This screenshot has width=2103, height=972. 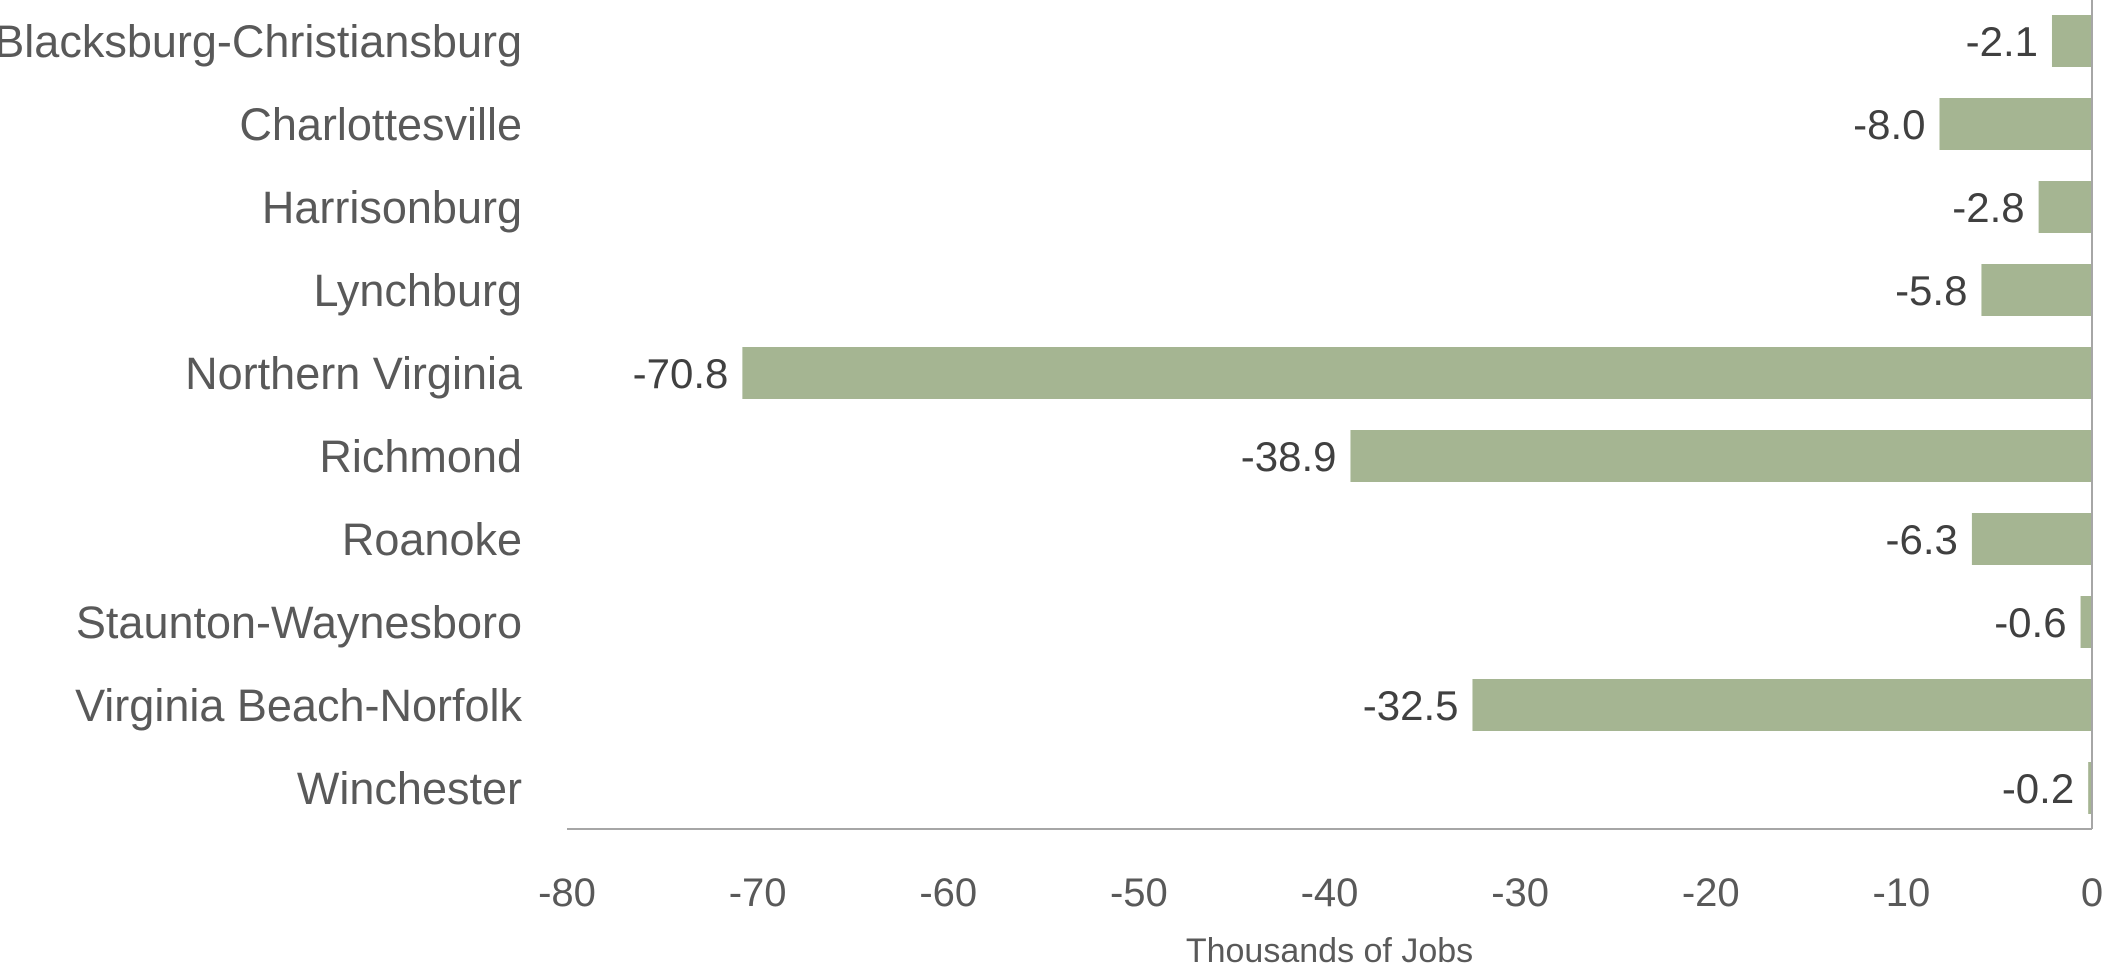 I want to click on bar-richmond, so click(x=1721, y=456).